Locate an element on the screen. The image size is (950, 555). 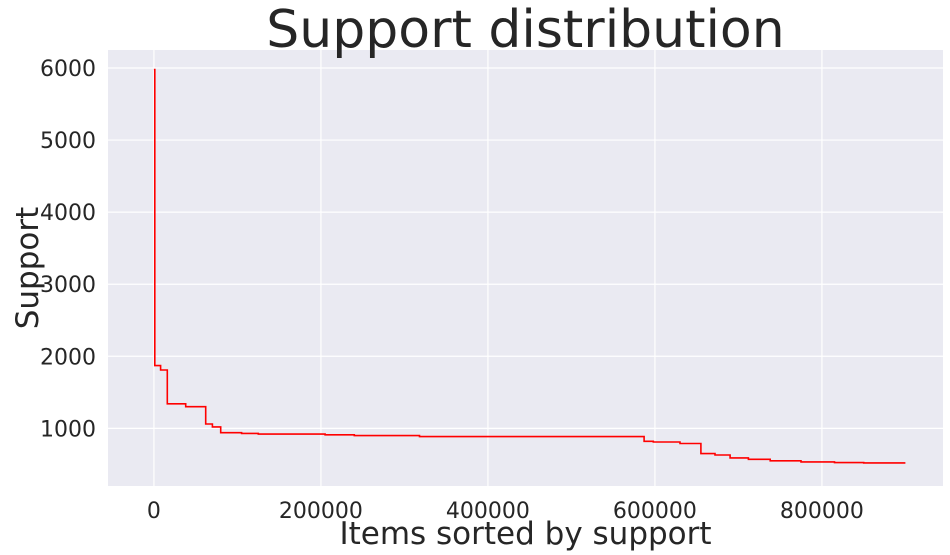
x-tick-label: 600000 is located at coordinates (655, 511).